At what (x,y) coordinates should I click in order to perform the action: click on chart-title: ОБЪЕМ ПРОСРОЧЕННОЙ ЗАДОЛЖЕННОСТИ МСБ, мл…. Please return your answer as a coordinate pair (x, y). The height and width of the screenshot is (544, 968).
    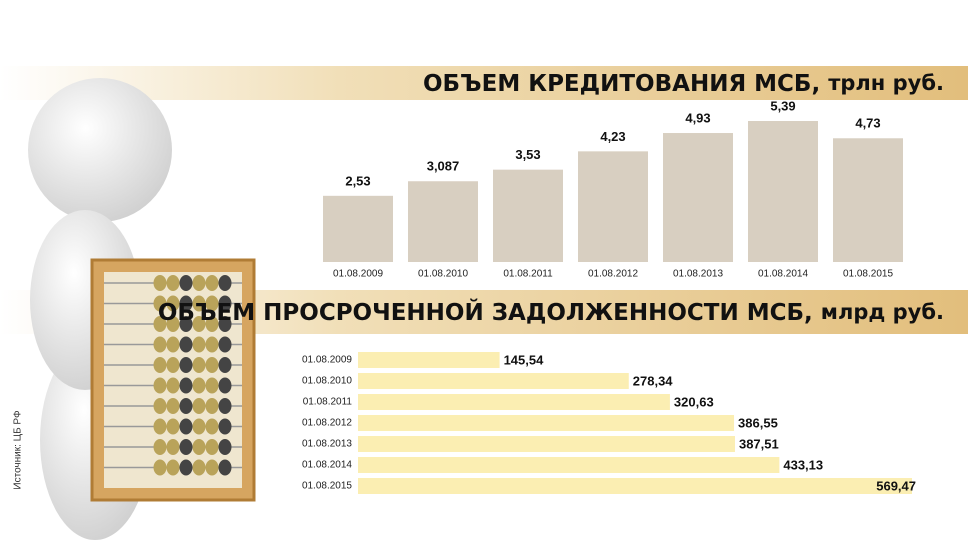
    Looking at the image, I should click on (551, 312).